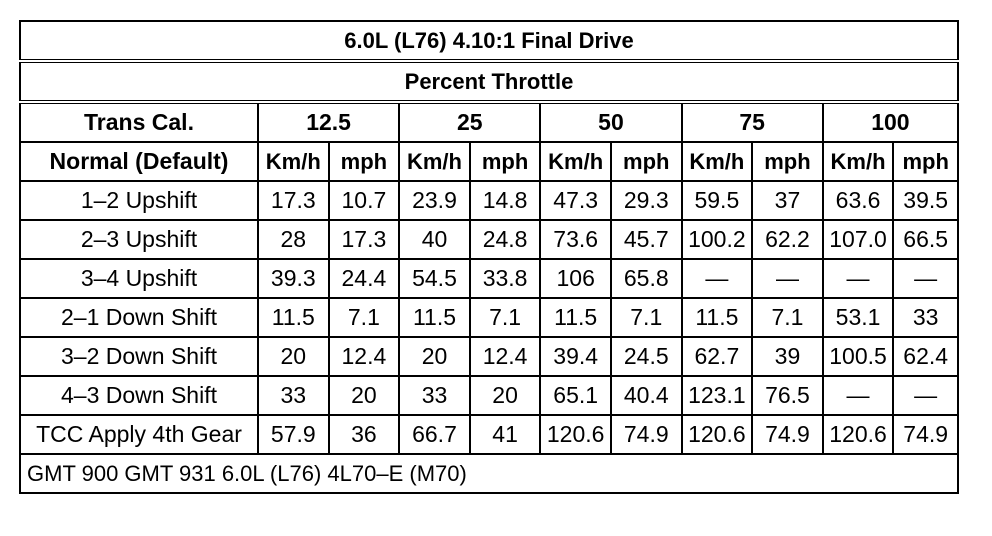 The width and height of the screenshot is (992, 536). I want to click on table-cell: 10.7, so click(364, 200).